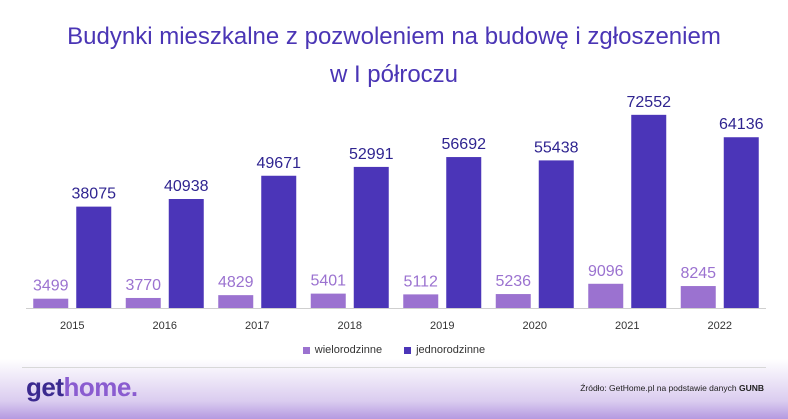 The width and height of the screenshot is (788, 419). I want to click on x-tick-label-2020: 2020, so click(535, 326).